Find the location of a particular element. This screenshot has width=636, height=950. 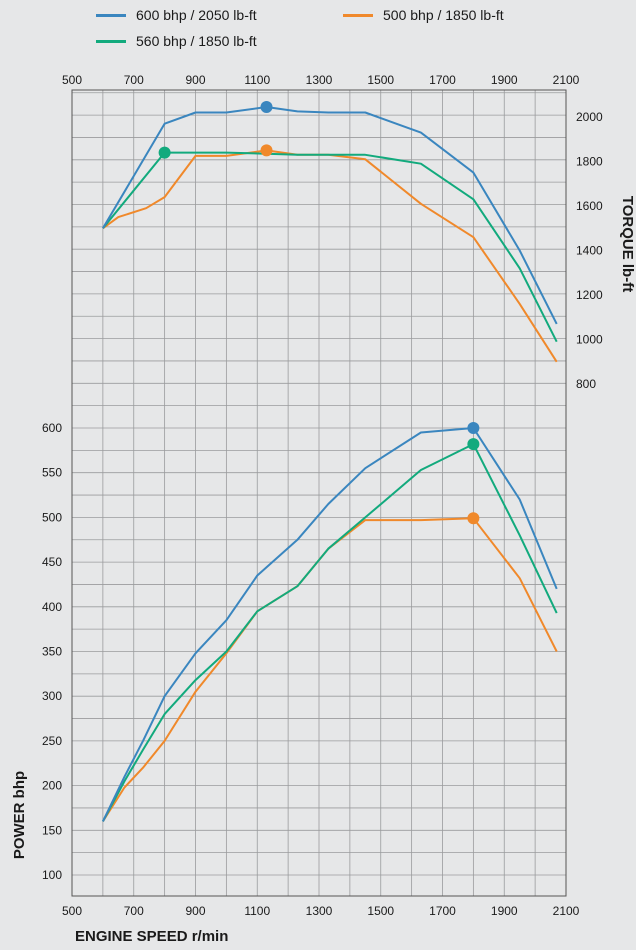

x-tick-label-top: 1700 is located at coordinates (442, 80).